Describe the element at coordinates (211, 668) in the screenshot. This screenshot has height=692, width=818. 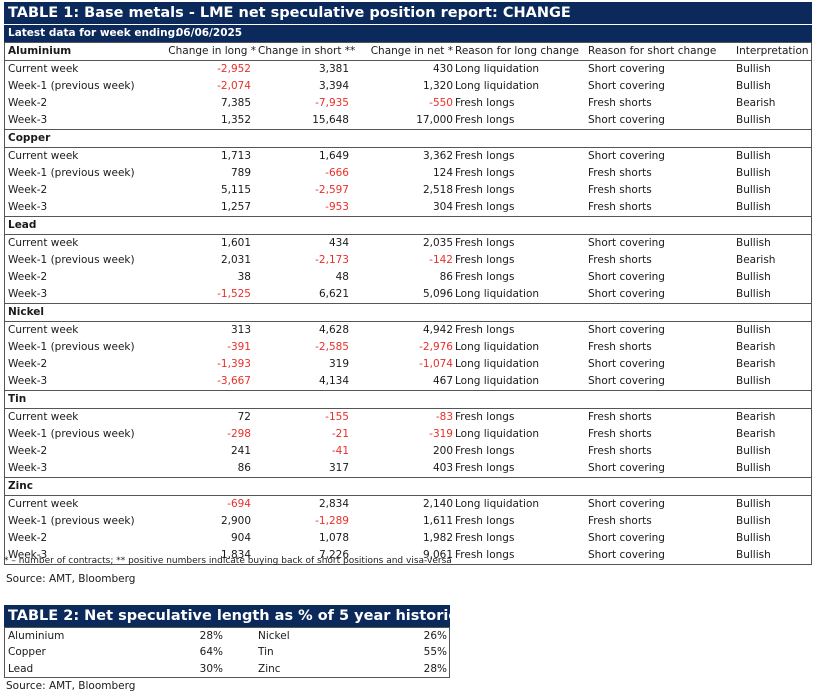
I see `percent-value: 30%` at that location.